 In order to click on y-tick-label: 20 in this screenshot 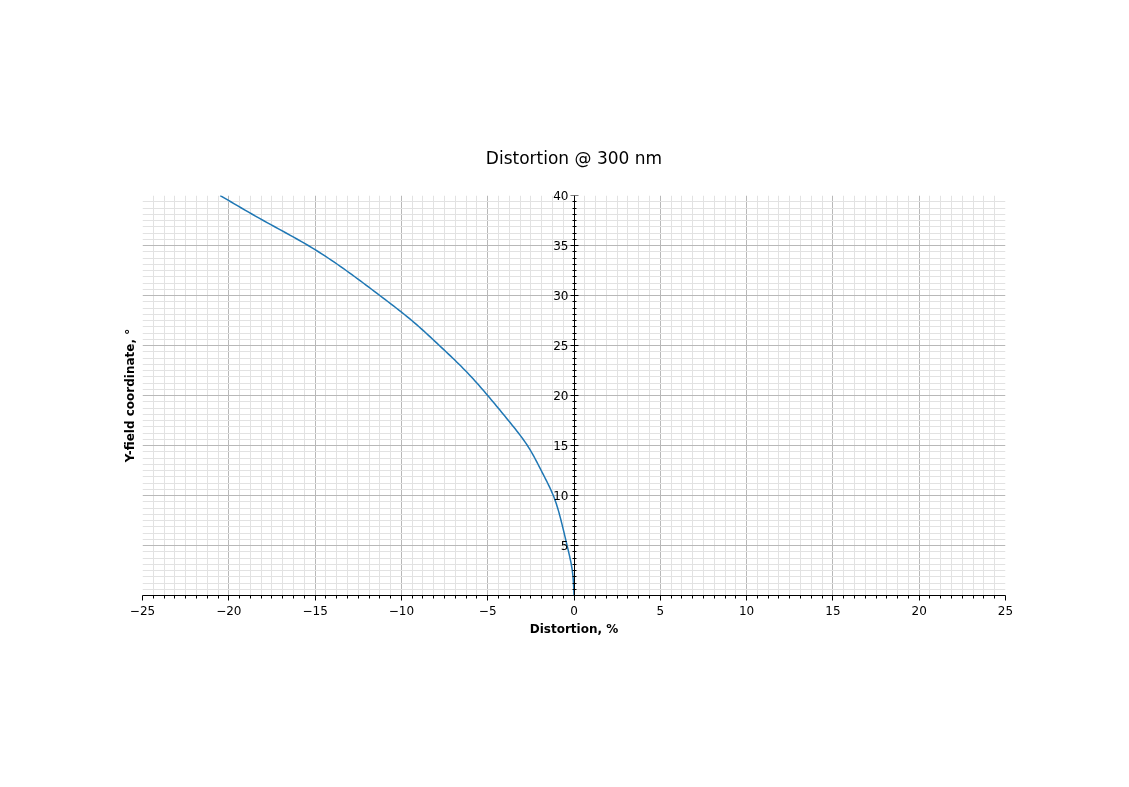, I will do `click(561, 396)`.